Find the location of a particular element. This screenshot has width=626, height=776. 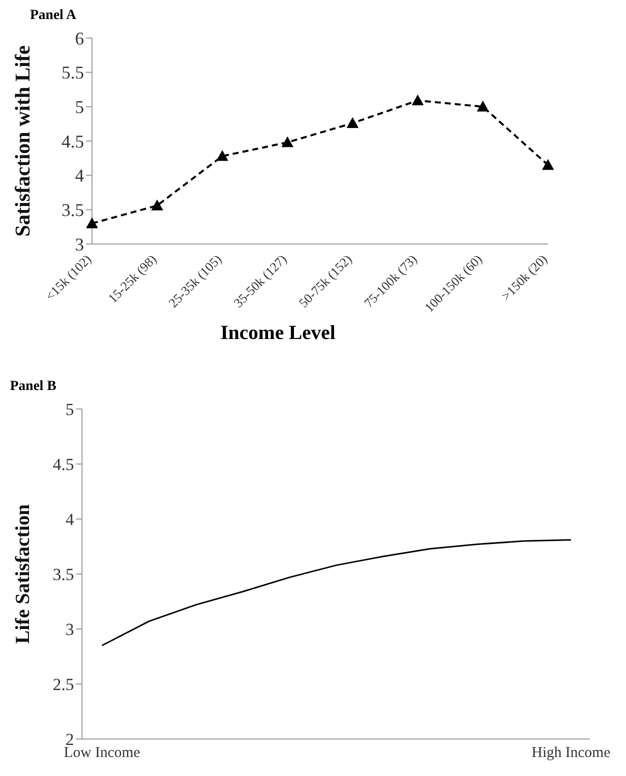

y-tick-label: 5.5 is located at coordinates (73, 72).